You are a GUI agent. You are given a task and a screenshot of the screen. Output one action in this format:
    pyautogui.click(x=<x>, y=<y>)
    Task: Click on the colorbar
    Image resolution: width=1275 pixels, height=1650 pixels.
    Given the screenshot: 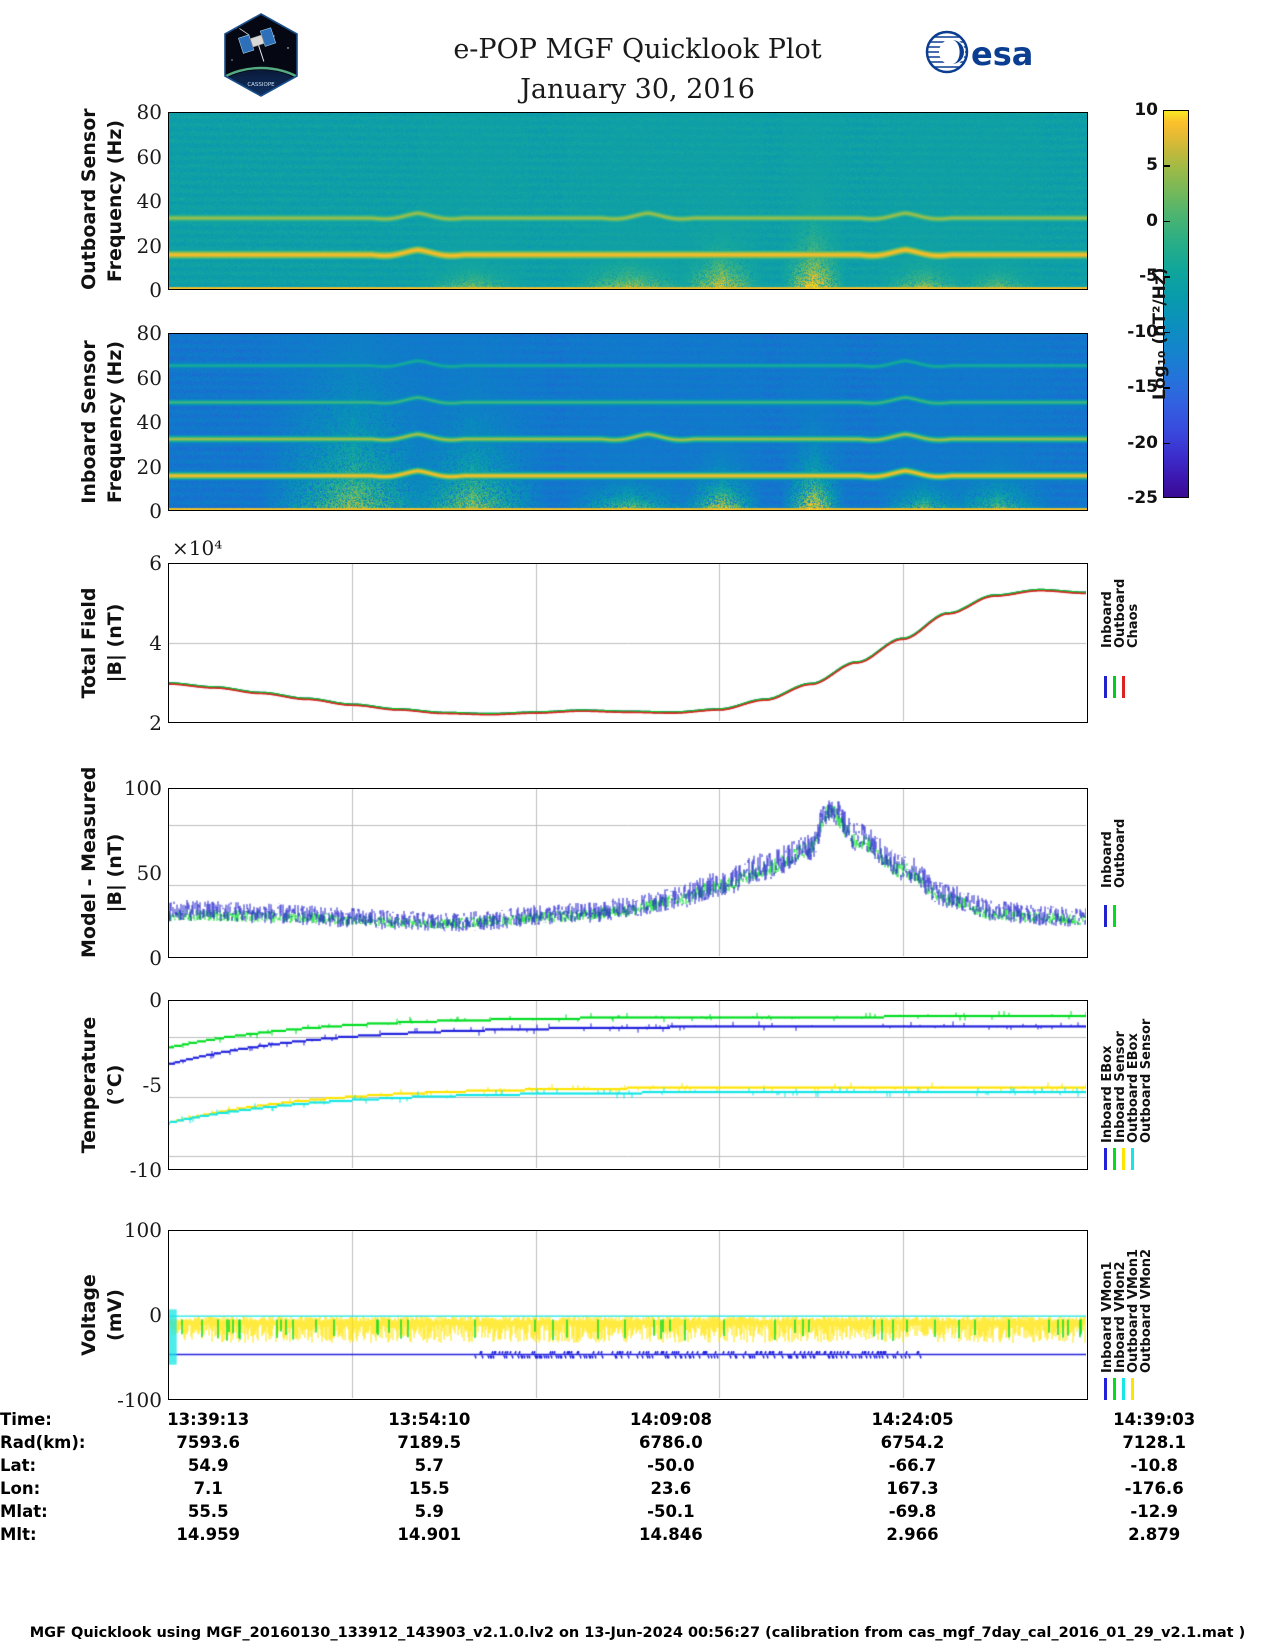 What is the action you would take?
    pyautogui.click(x=1176, y=304)
    